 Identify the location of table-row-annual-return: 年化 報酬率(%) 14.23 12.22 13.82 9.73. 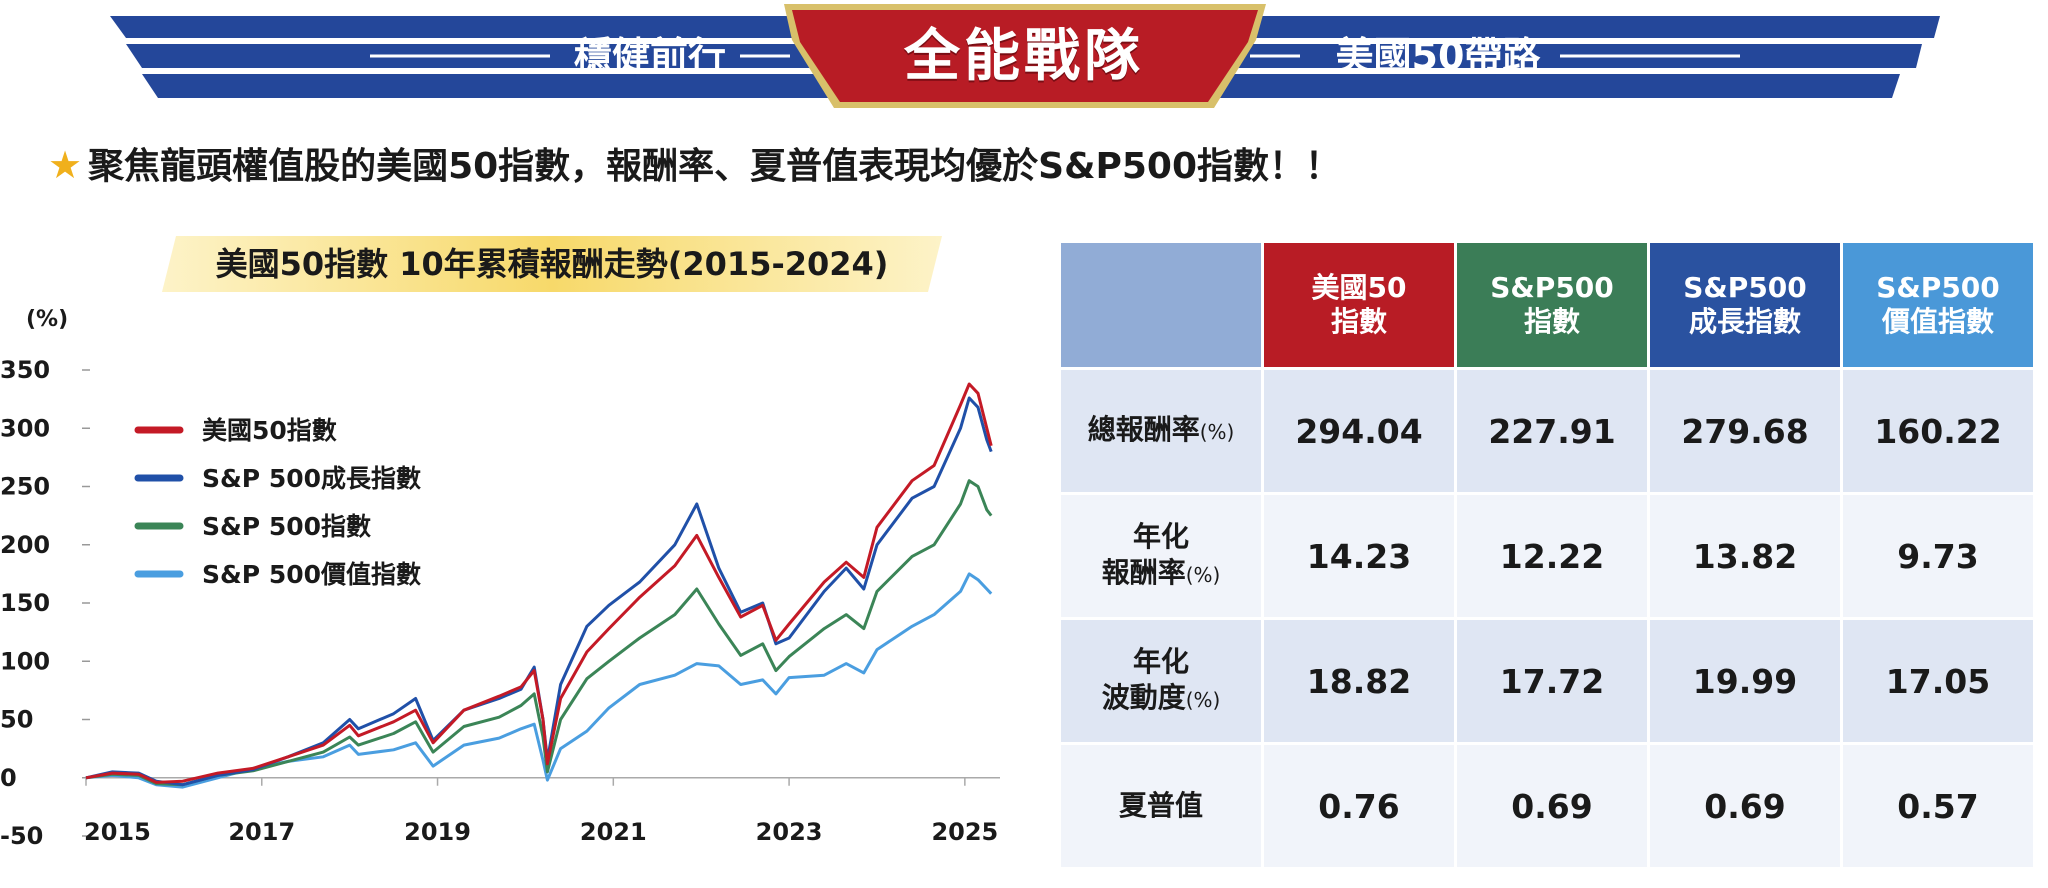
(1547, 556).